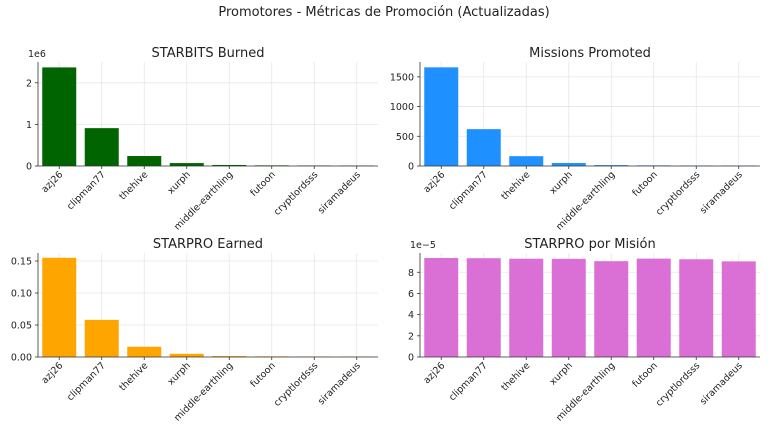 The image size is (768, 430). Describe the element at coordinates (21, 294) in the screenshot. I see `y-tick-label: 0.10` at that location.